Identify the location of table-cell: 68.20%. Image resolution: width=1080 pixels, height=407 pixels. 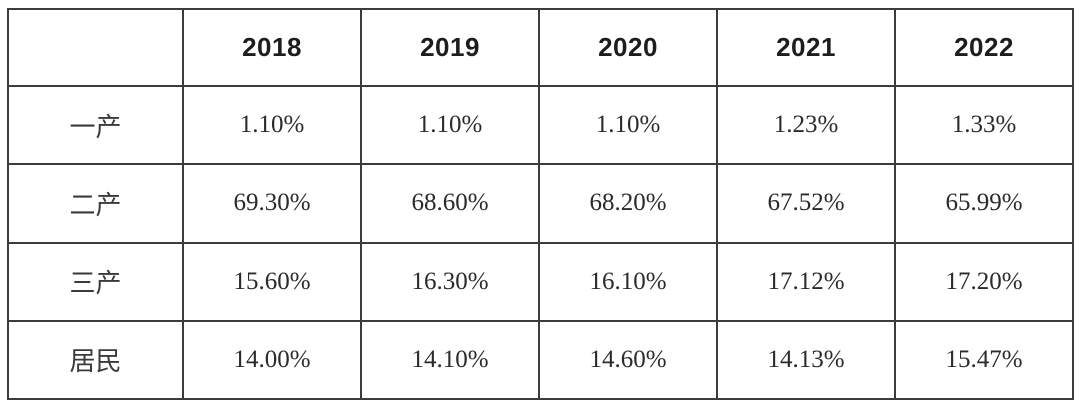
(628, 203).